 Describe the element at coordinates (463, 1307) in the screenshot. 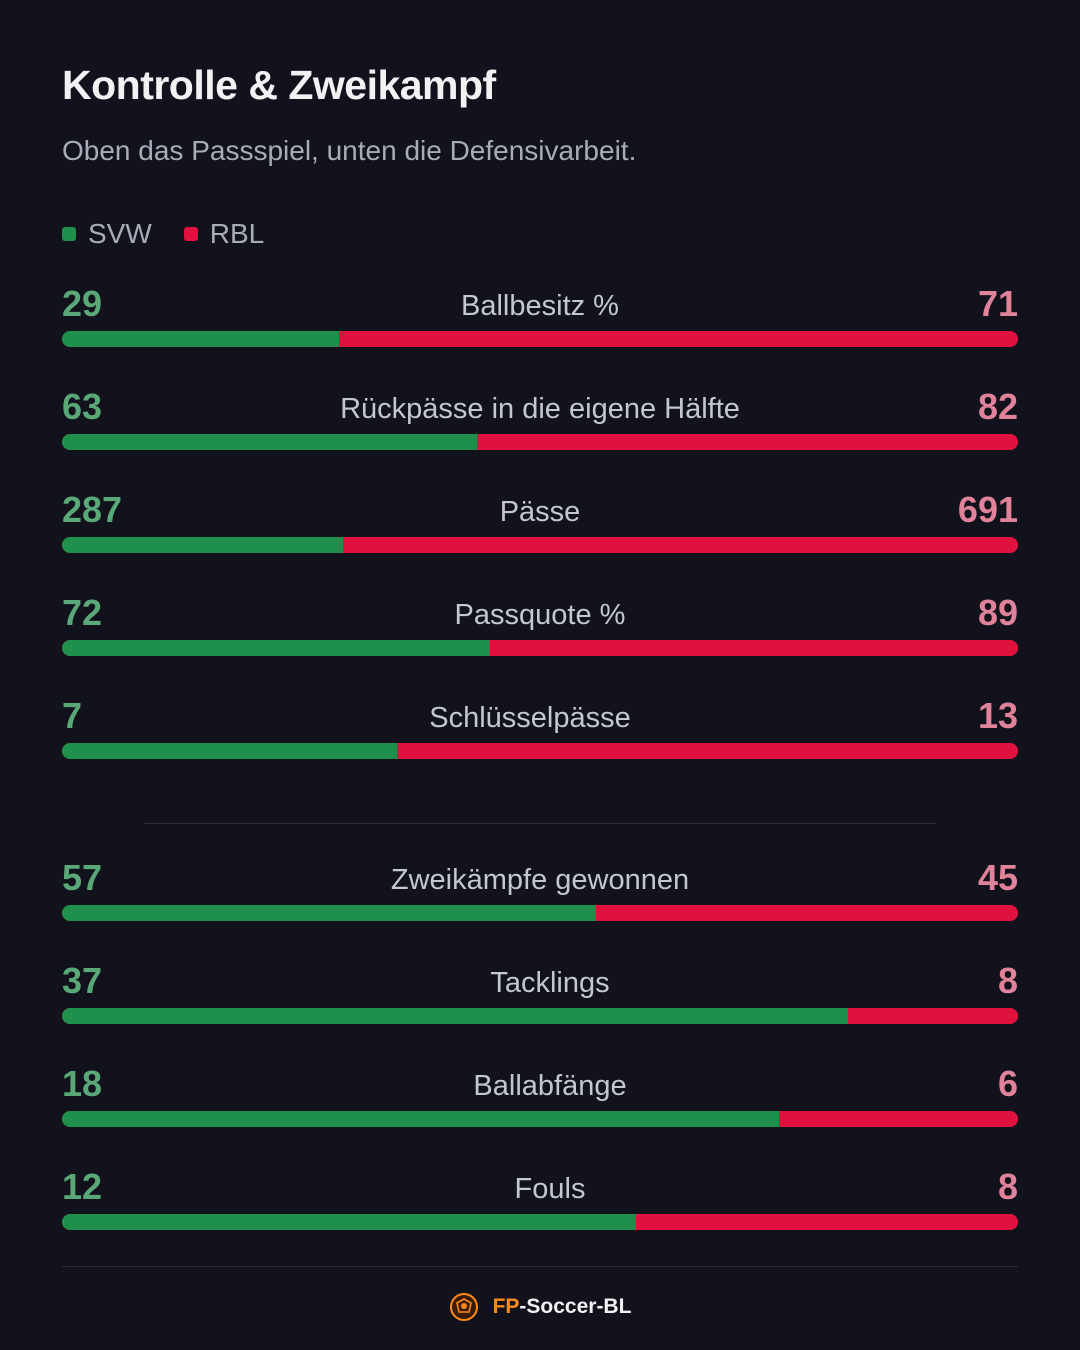

I see `football-logo-icon` at that location.